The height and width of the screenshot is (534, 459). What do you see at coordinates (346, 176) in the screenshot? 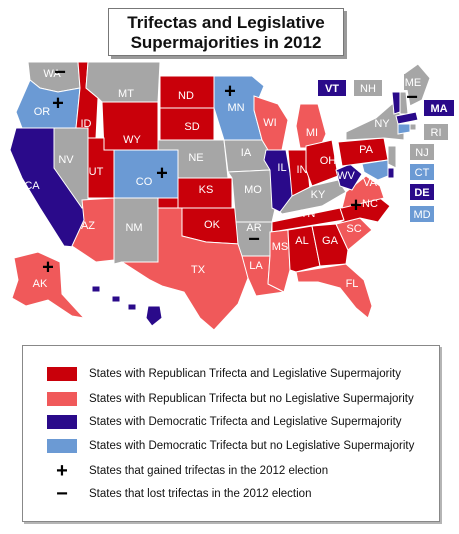
I see `state-label-wv: WV` at bounding box center [346, 176].